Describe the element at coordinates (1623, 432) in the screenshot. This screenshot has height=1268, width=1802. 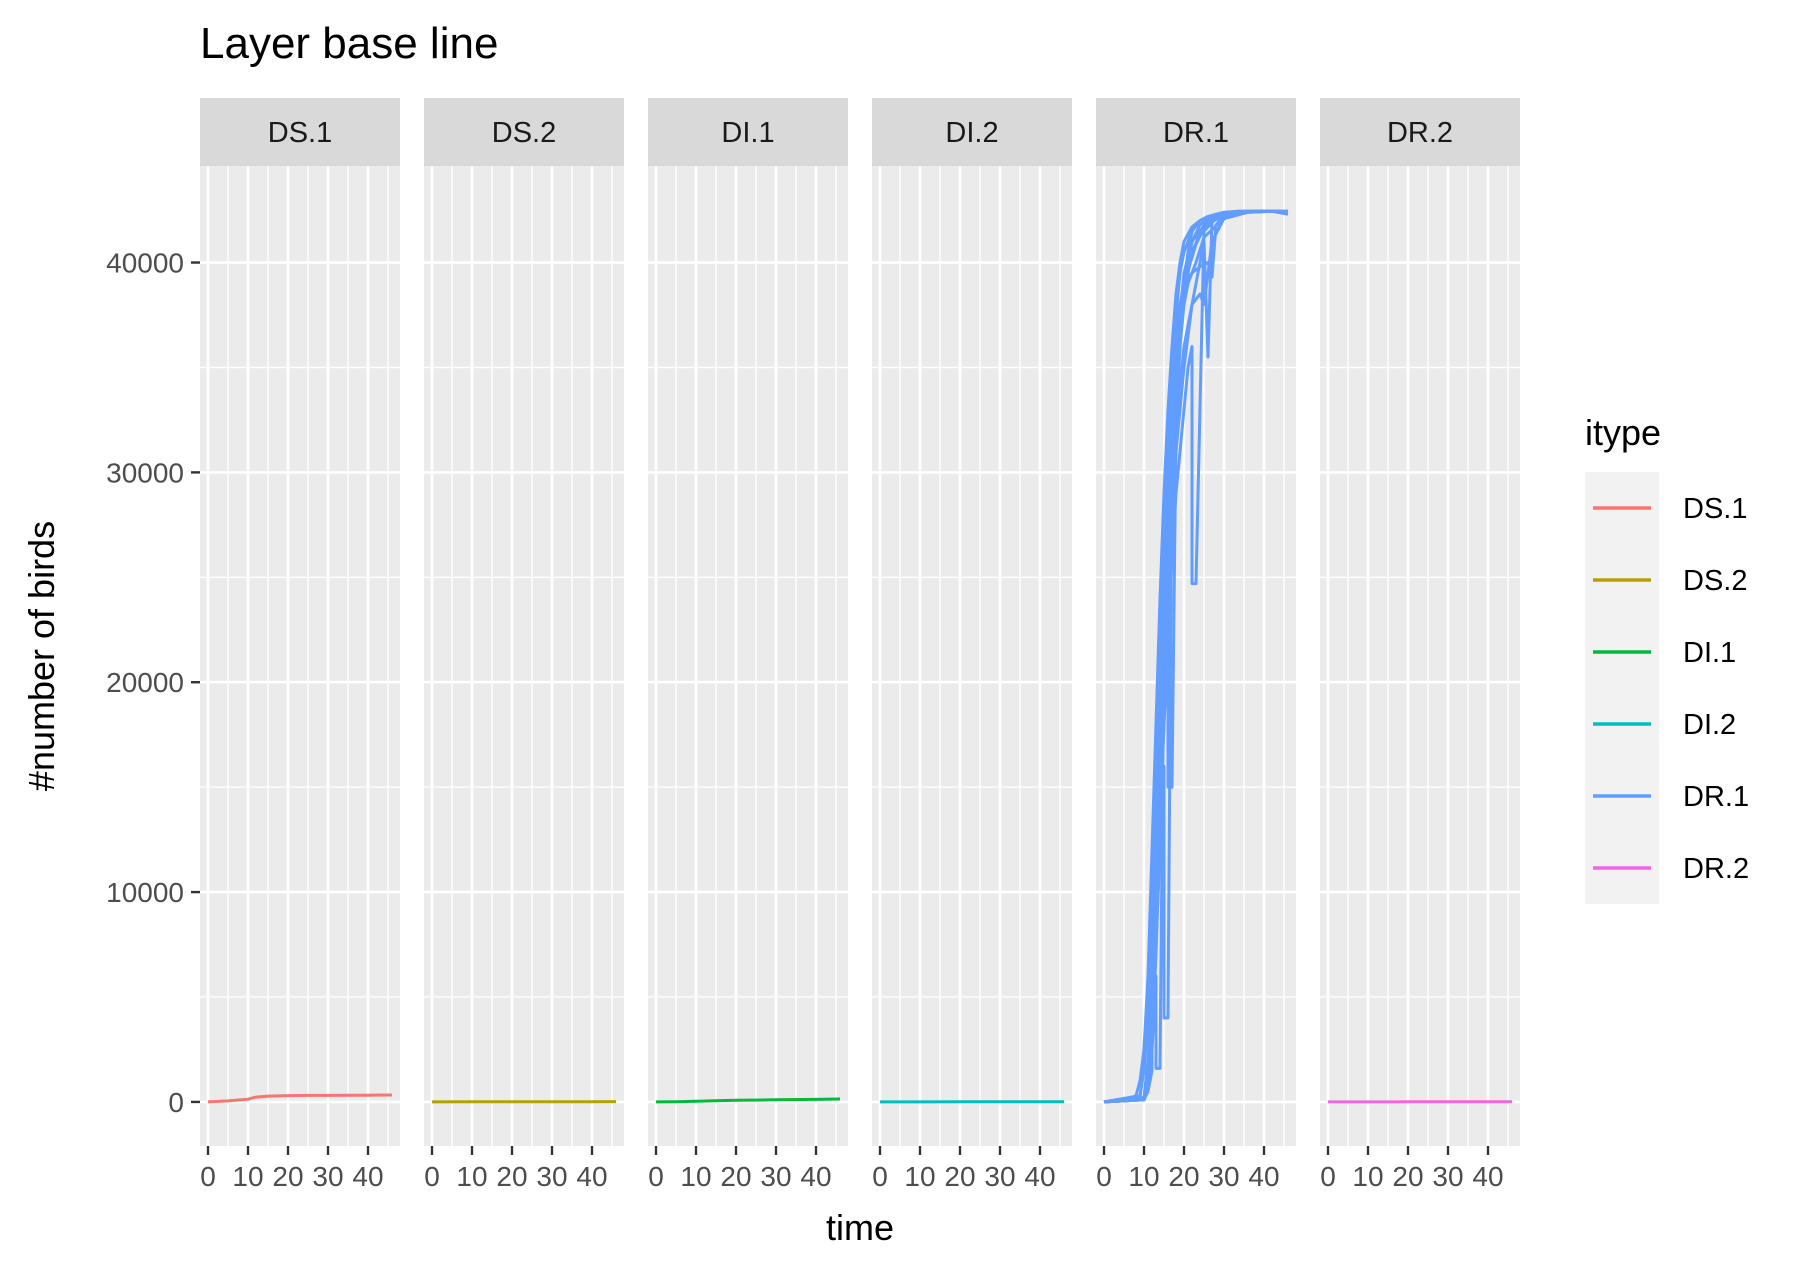
I see `legend-title: itype` at that location.